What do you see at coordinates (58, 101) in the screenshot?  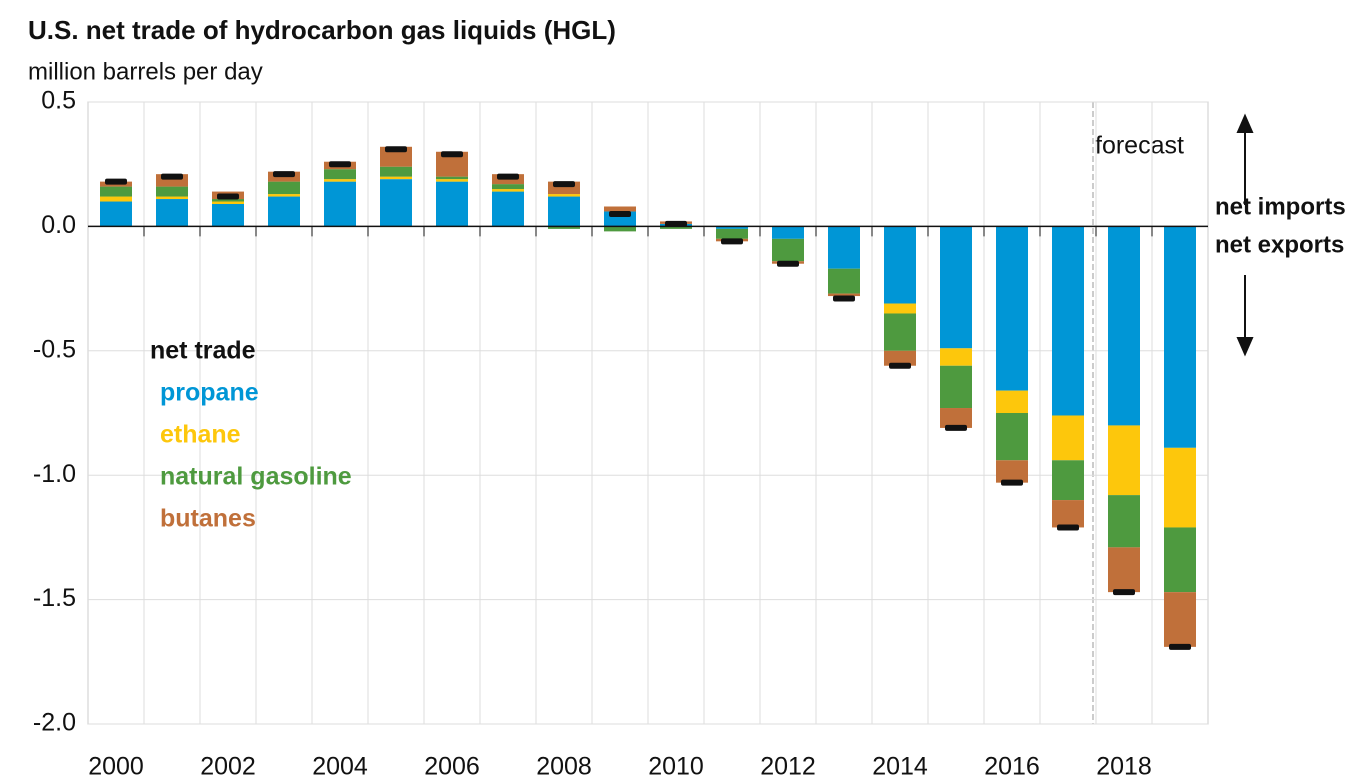 I see `y-tick-label: 0.5` at bounding box center [58, 101].